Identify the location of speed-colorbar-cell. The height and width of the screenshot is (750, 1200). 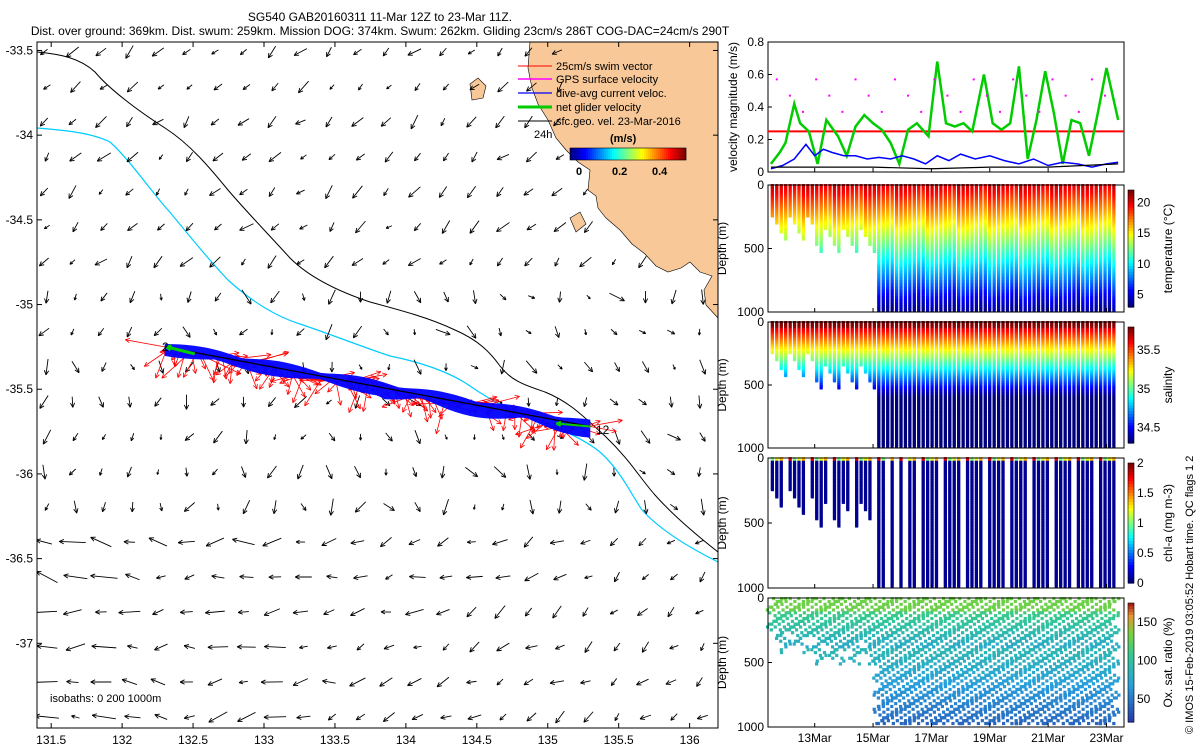
(629, 154).